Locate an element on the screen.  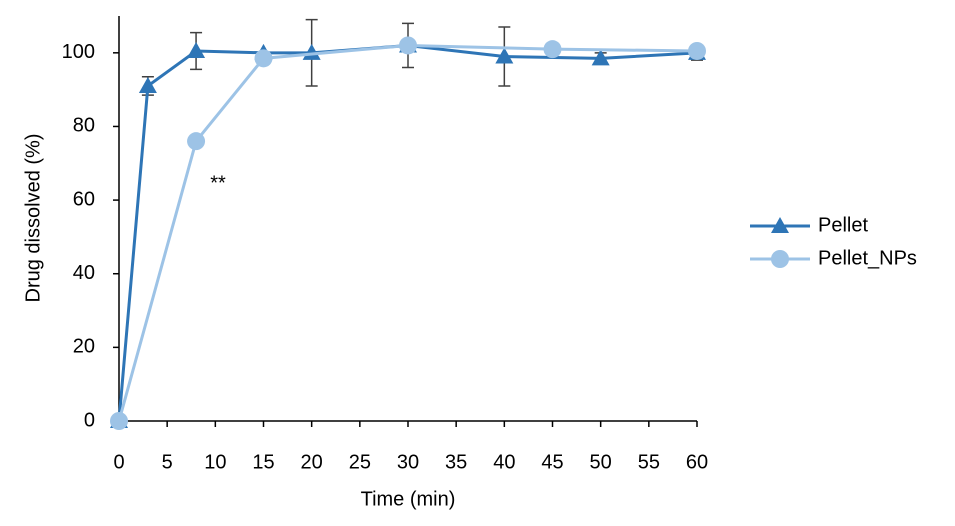
x-tick-label: 5 is located at coordinates (167, 462).